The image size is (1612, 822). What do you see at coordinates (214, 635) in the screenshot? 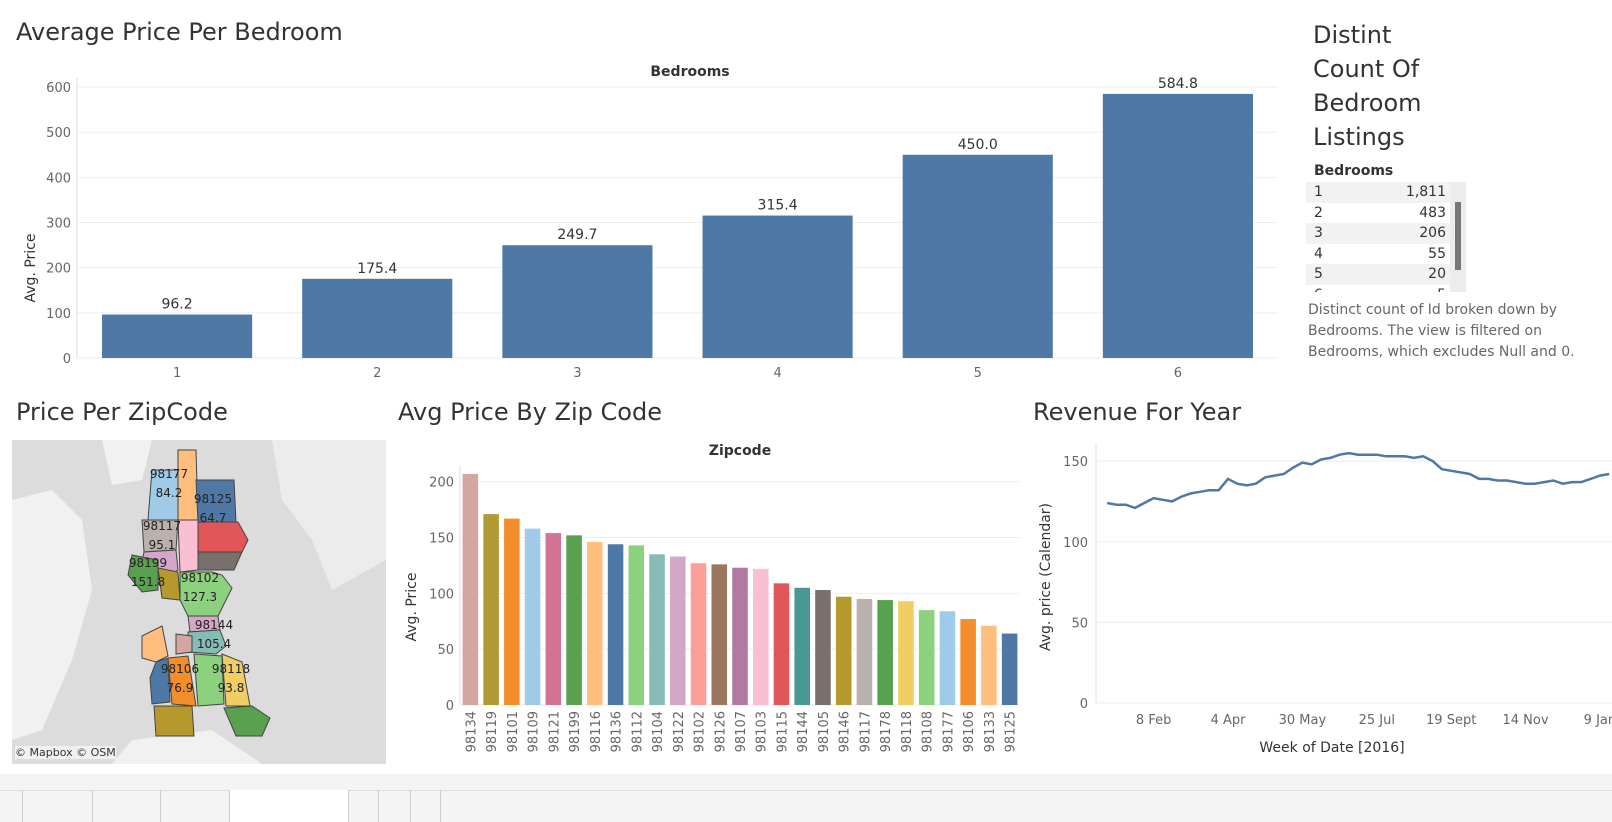
I see `map-label: 98144 105.4` at bounding box center [214, 635].